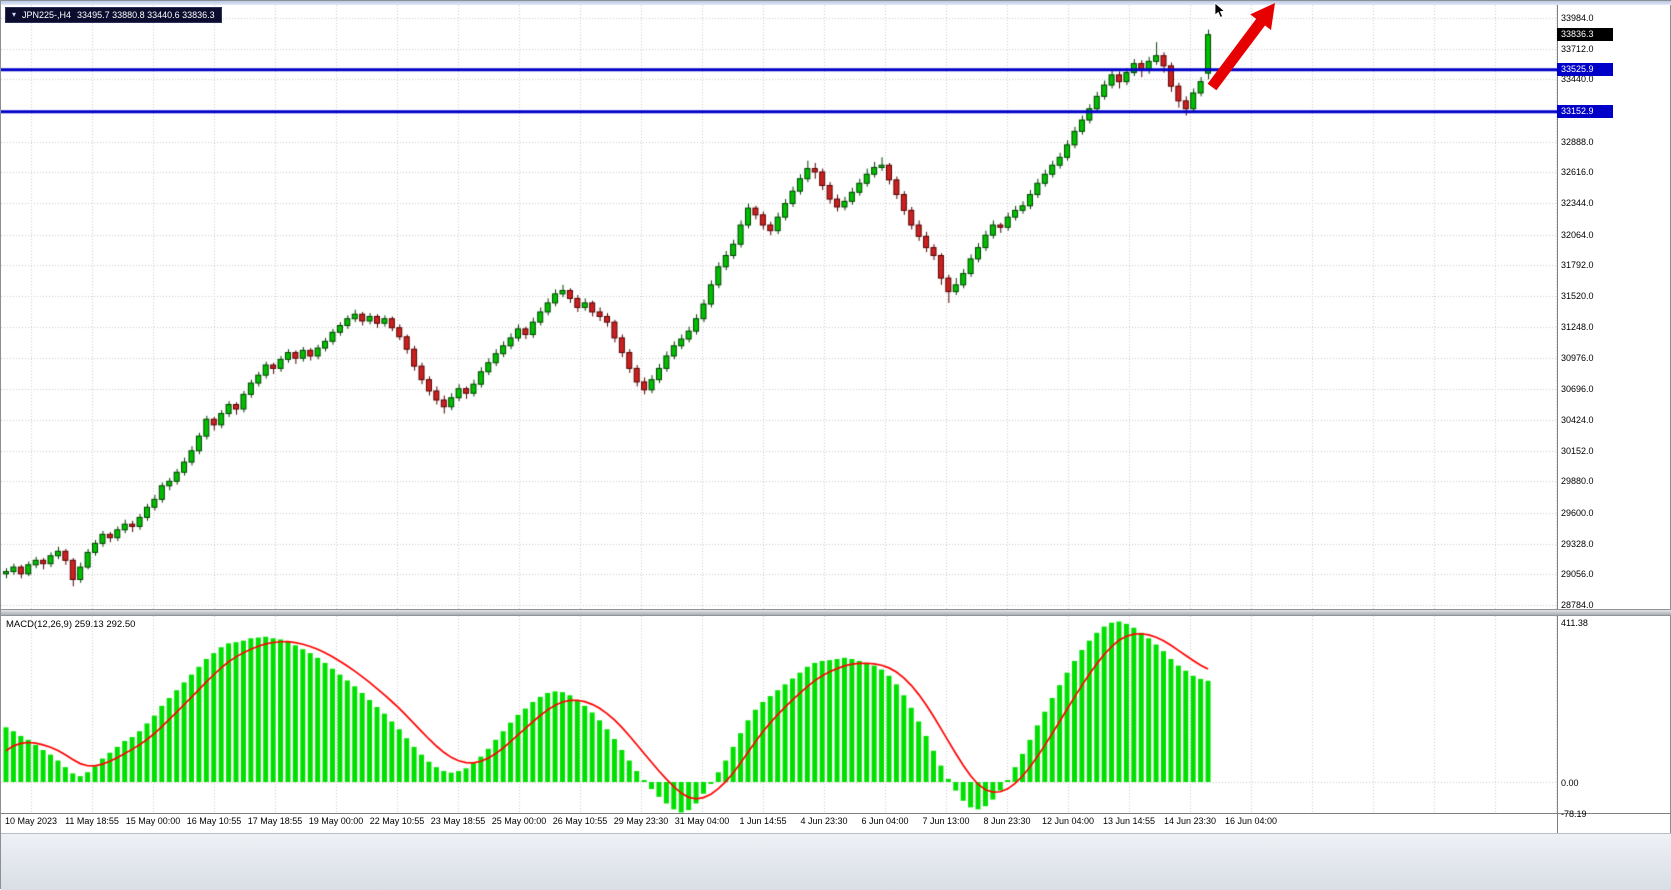  Describe the element at coordinates (836, 813) in the screenshot. I see `time-axis-line` at that location.